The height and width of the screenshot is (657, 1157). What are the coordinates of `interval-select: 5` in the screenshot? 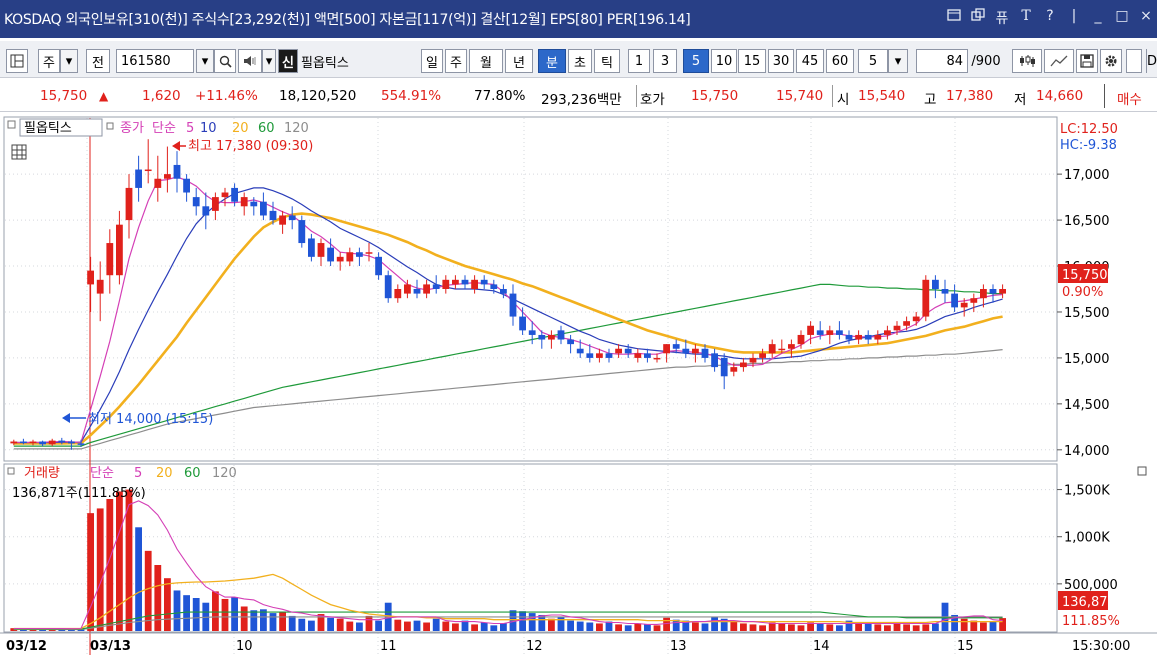 It's located at (873, 61).